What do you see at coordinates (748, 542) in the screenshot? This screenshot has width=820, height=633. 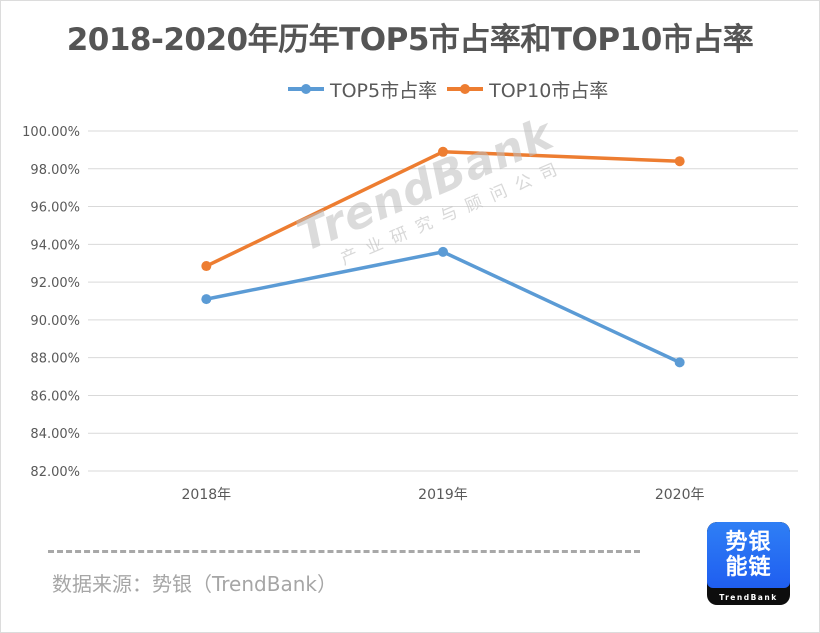 I see `logo-line-1: 势银` at bounding box center [748, 542].